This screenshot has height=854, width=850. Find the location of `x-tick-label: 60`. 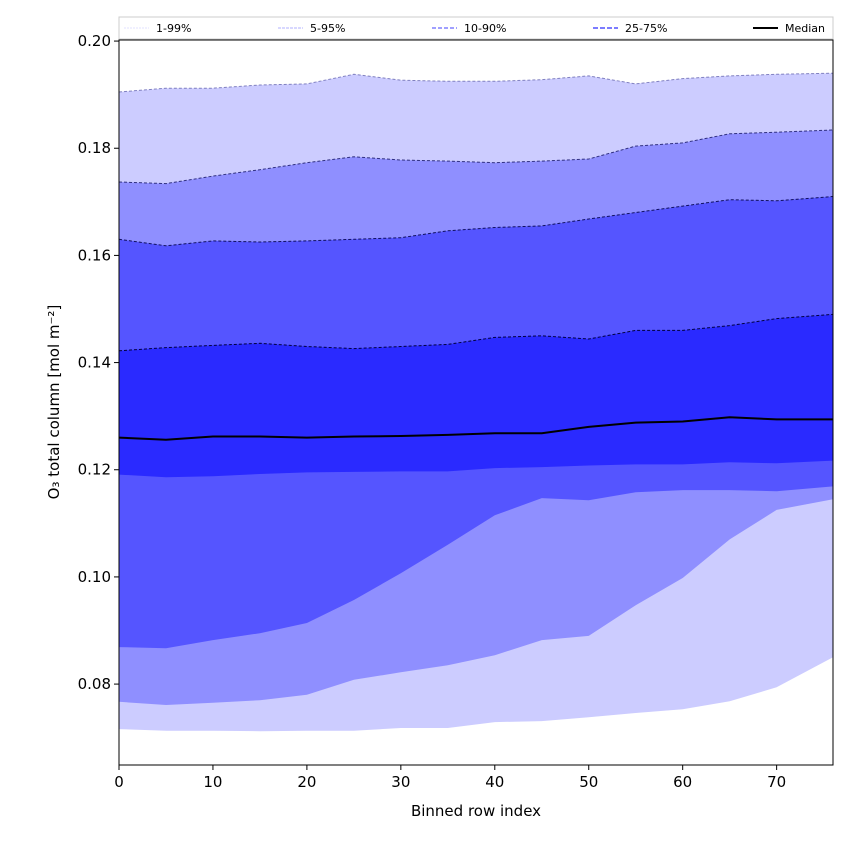

x-tick-label: 60 is located at coordinates (682, 782).